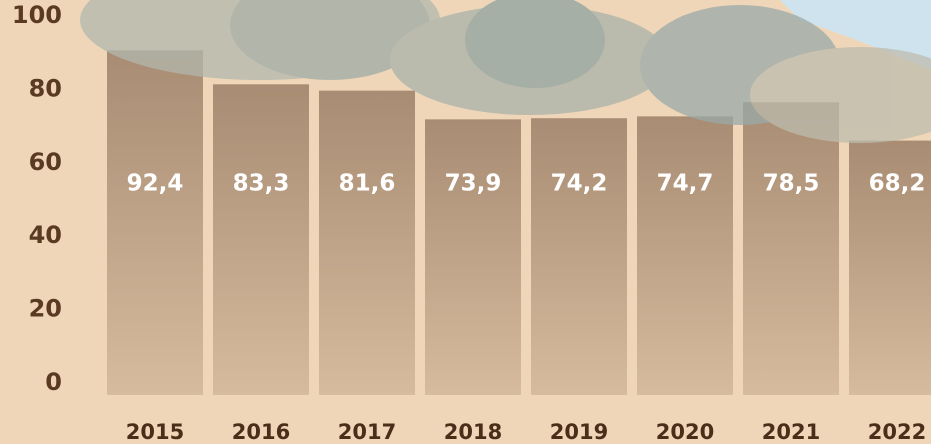  Describe the element at coordinates (53, 382) in the screenshot. I see `y-tick-label: 0` at that location.